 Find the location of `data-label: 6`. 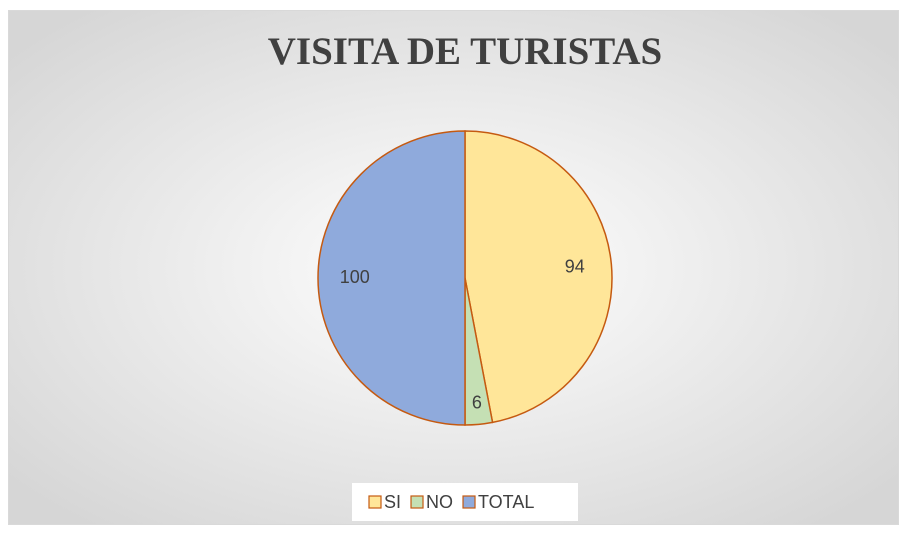

data-label: 6 is located at coordinates (477, 403).